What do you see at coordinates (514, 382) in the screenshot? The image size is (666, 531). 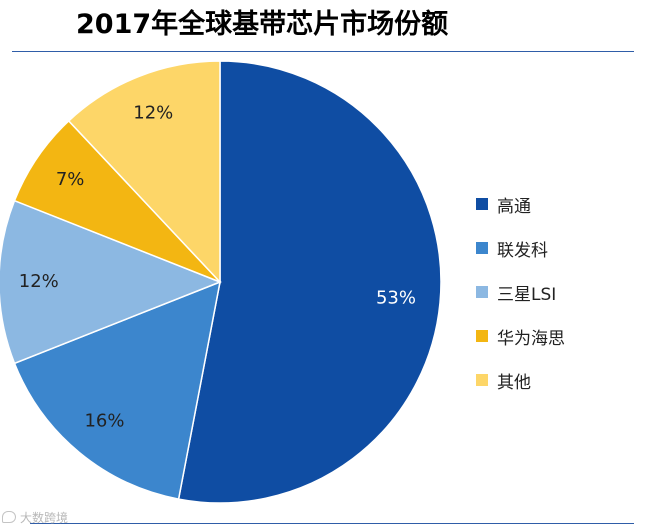 I see `legend-label: 其他` at bounding box center [514, 382].